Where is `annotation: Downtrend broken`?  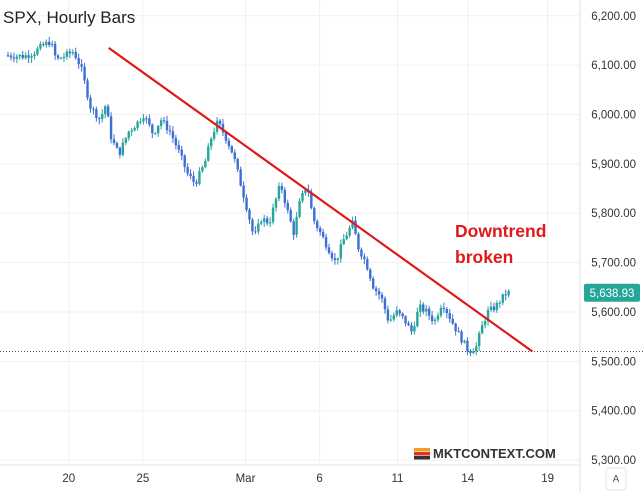 annotation: Downtrend broken is located at coordinates (500, 244).